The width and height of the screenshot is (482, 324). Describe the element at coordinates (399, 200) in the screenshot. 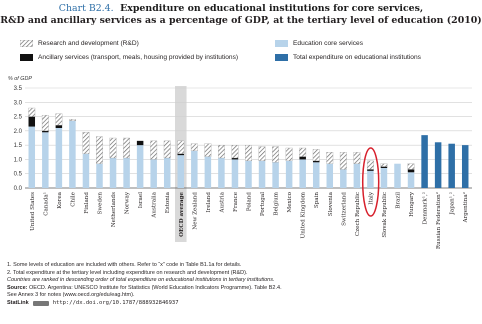

I see `x-tick-label: Brazil` at that location.